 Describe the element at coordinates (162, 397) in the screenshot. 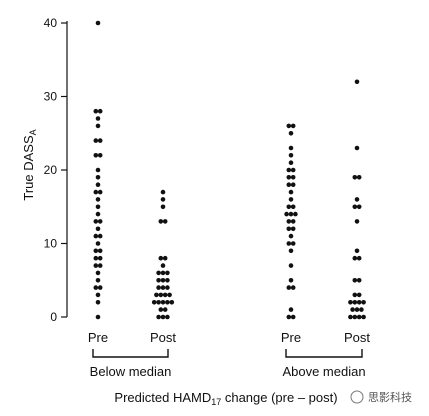

I see `x-axis-title-prefix: Predicted HAMD` at that location.